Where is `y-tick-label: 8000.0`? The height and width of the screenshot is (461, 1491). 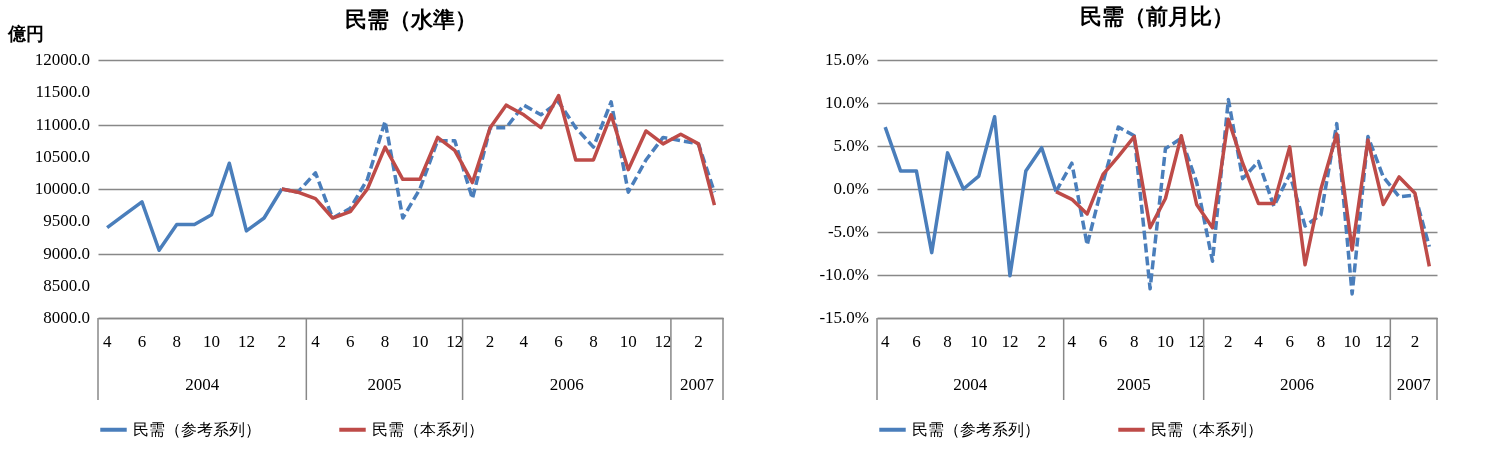 y-tick-label: 8000.0 is located at coordinates (66, 317).